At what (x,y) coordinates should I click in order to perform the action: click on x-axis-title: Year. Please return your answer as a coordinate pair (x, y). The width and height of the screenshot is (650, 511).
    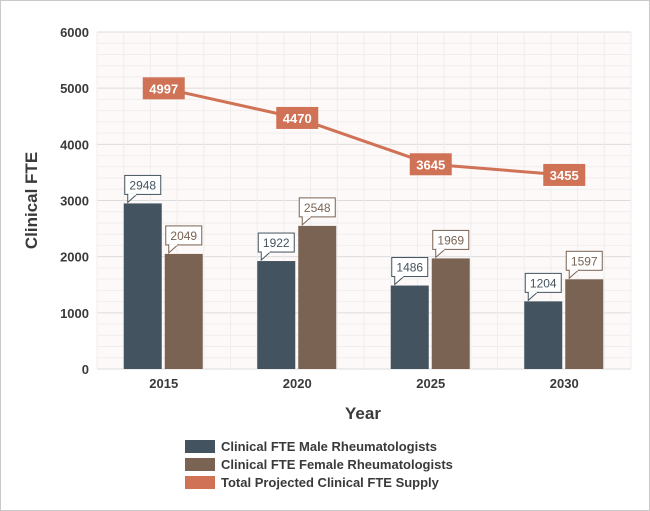
    Looking at the image, I should click on (363, 413).